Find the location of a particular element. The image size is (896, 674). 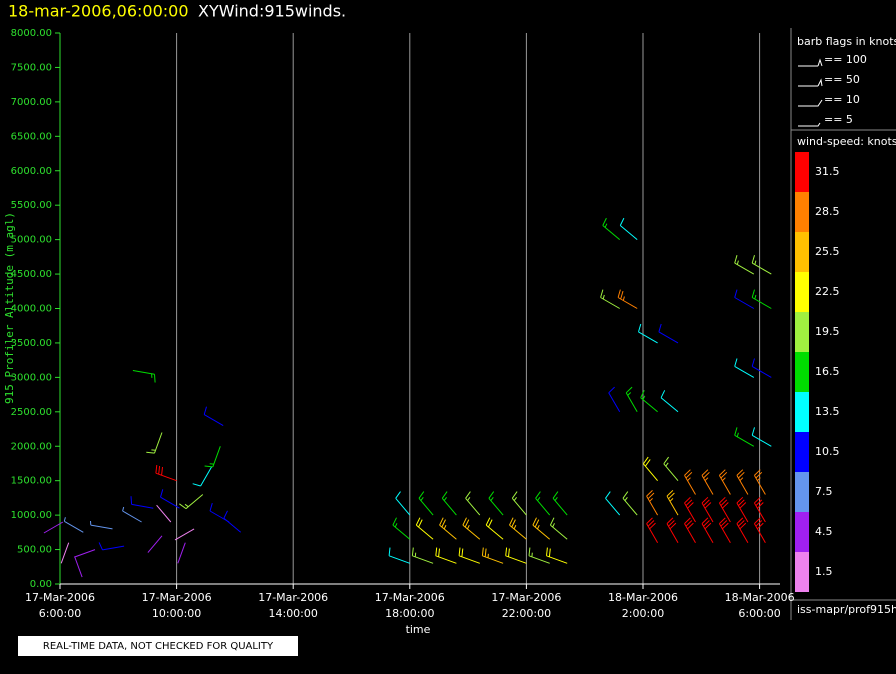

colorbar-label: 31.5 is located at coordinates (827, 171).